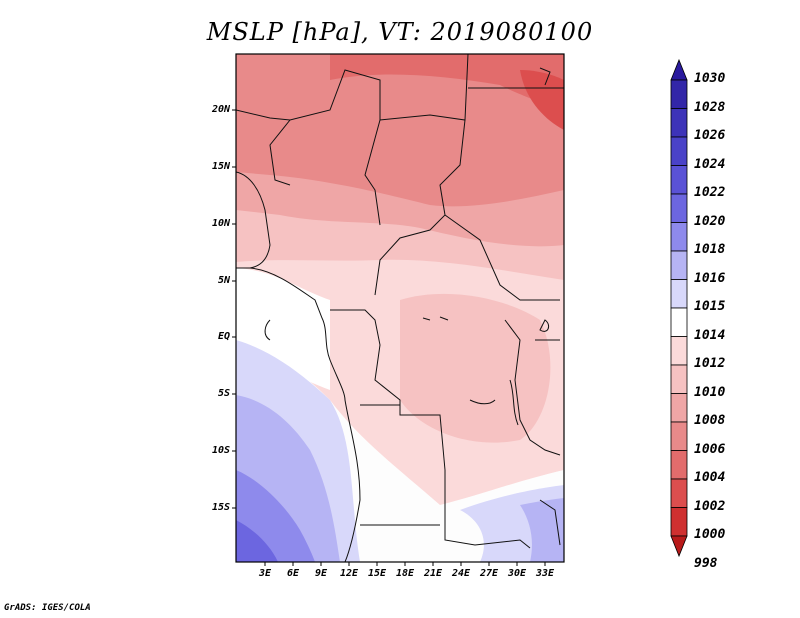  What do you see at coordinates (223, 336) in the screenshot?
I see `lat-label: EQ` at bounding box center [223, 336].